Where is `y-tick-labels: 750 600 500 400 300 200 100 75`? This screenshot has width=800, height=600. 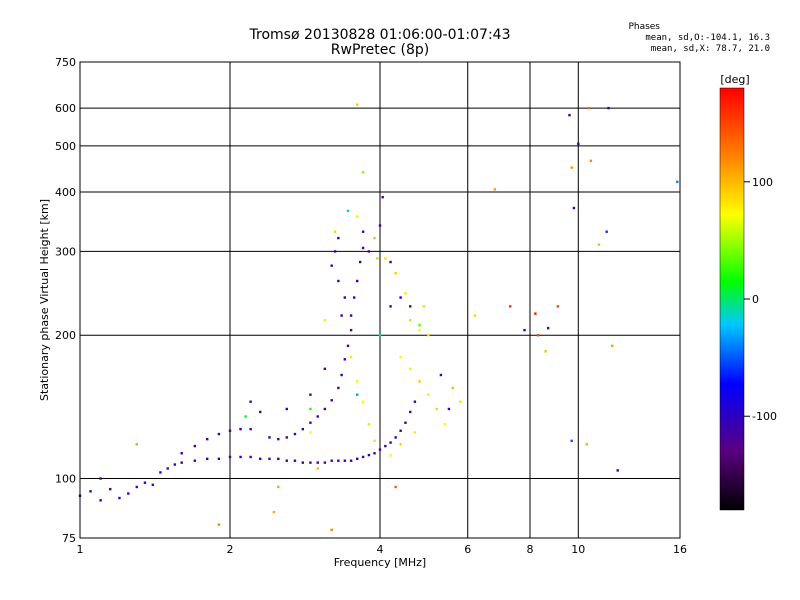
y-tick-labels: 750 600 500 400 300 200 100 75 is located at coordinates (65, 300).